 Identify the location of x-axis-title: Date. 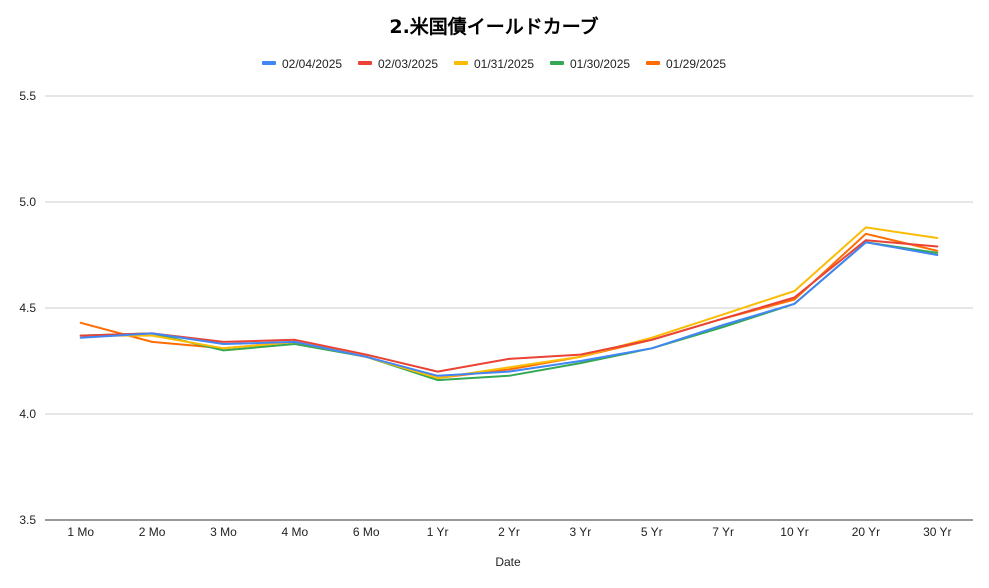
(508, 562).